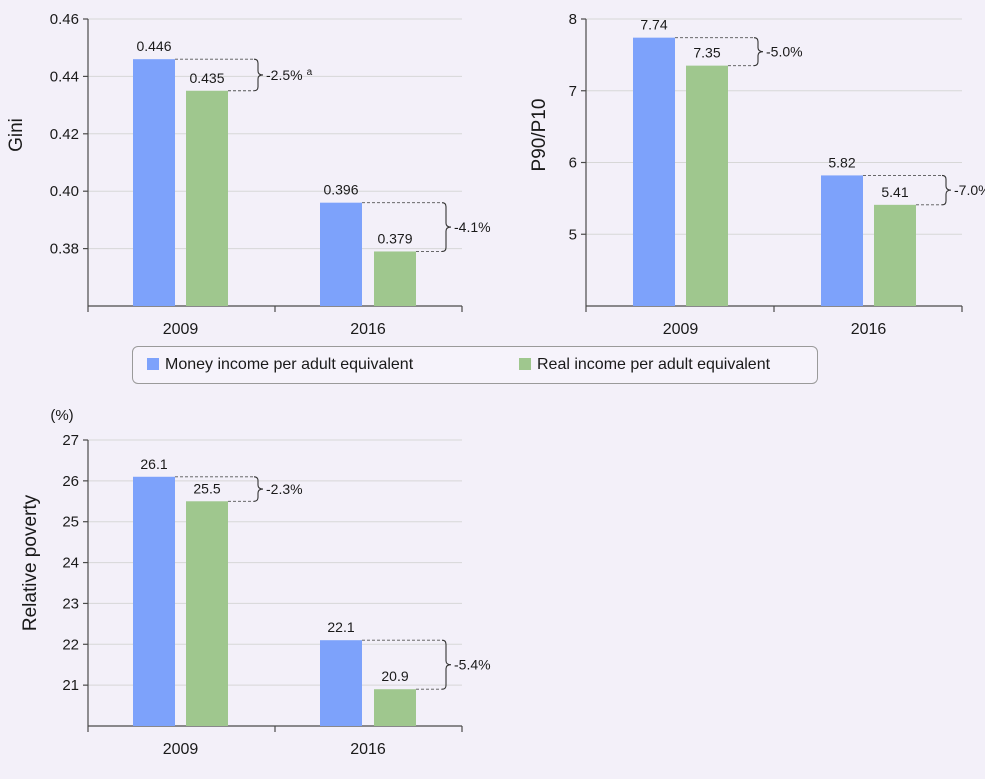  Describe the element at coordinates (70, 603) in the screenshot. I see `y-tick-label: 23` at that location.